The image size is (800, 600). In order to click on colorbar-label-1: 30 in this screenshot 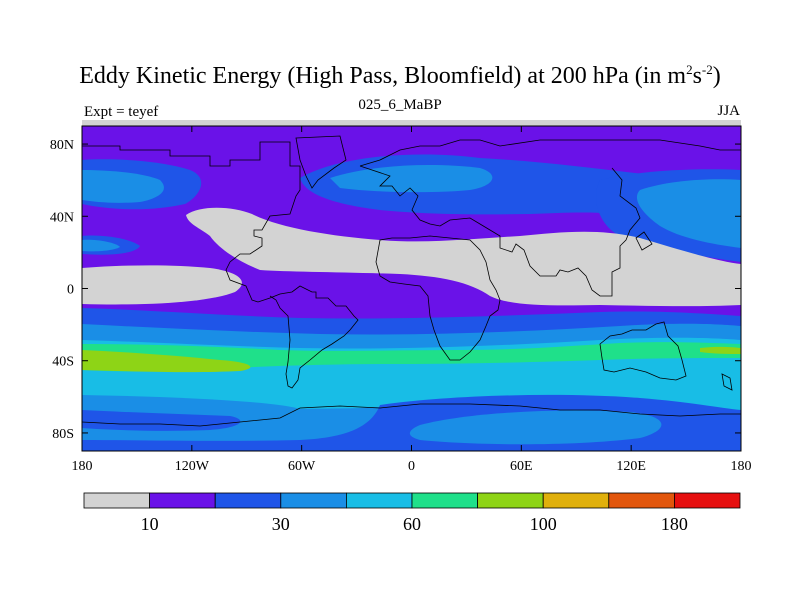, I will do `click(281, 524)`.